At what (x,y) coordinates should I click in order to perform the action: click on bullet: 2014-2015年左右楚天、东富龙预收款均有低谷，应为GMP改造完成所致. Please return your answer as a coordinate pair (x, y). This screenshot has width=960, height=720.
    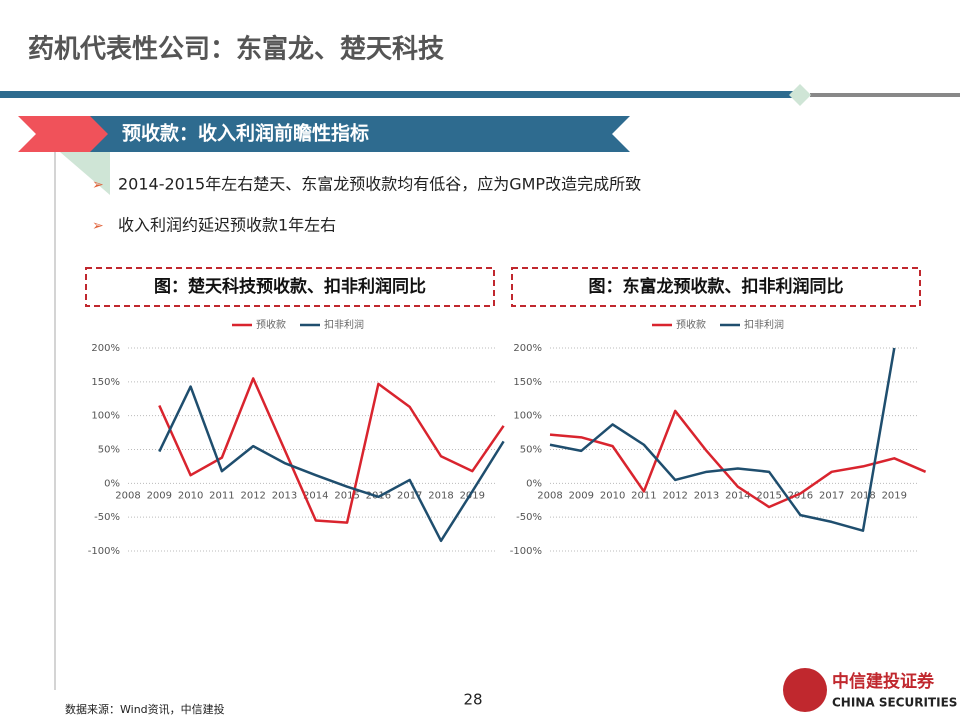
    Looking at the image, I should click on (379, 184).